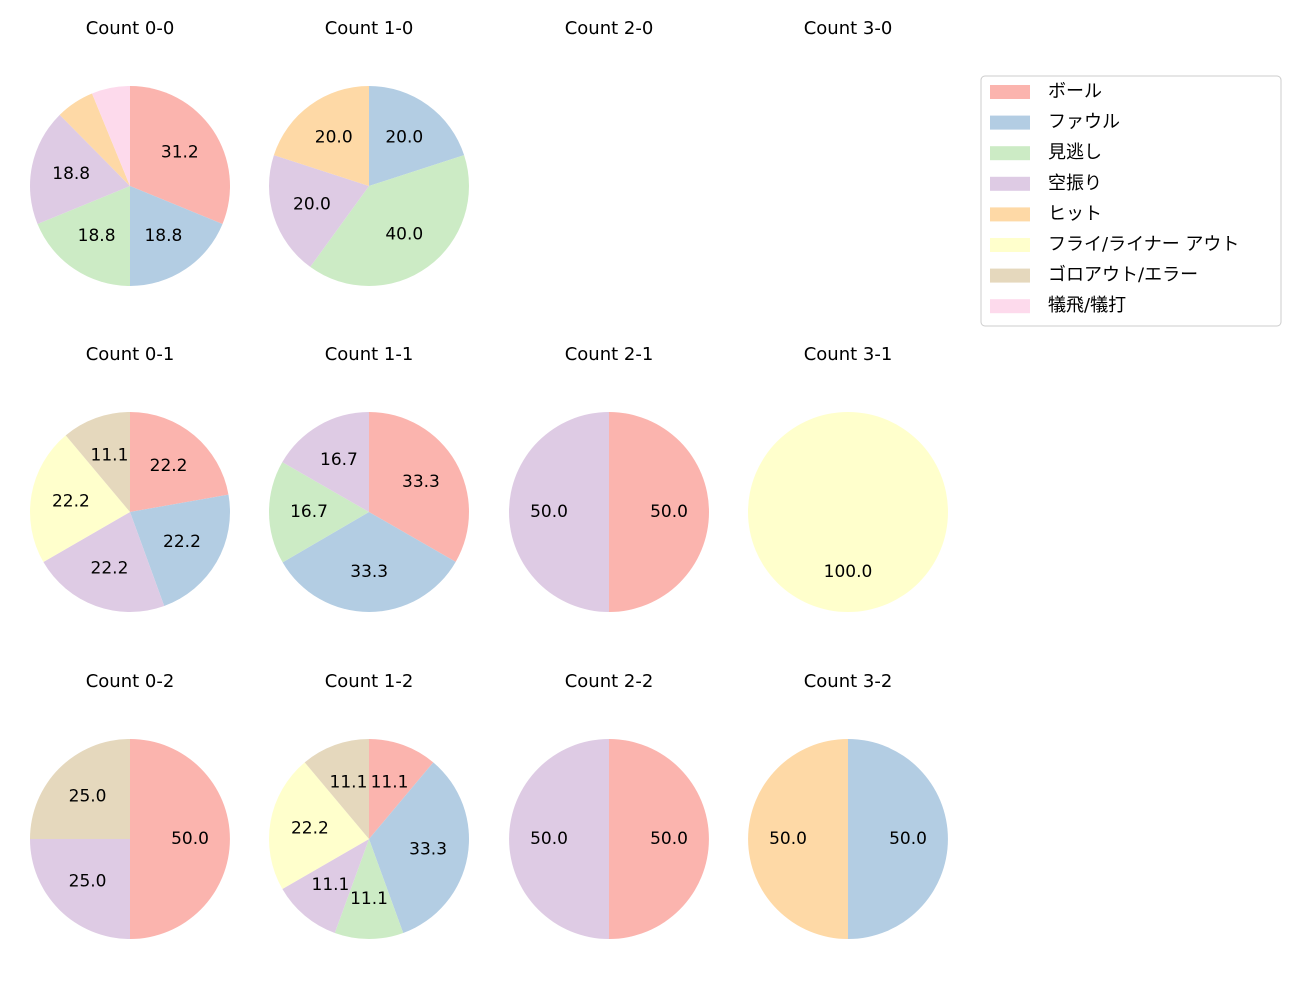 This screenshot has height=1000, width=1300. I want to click on legend-label: ボール, so click(1075, 91).